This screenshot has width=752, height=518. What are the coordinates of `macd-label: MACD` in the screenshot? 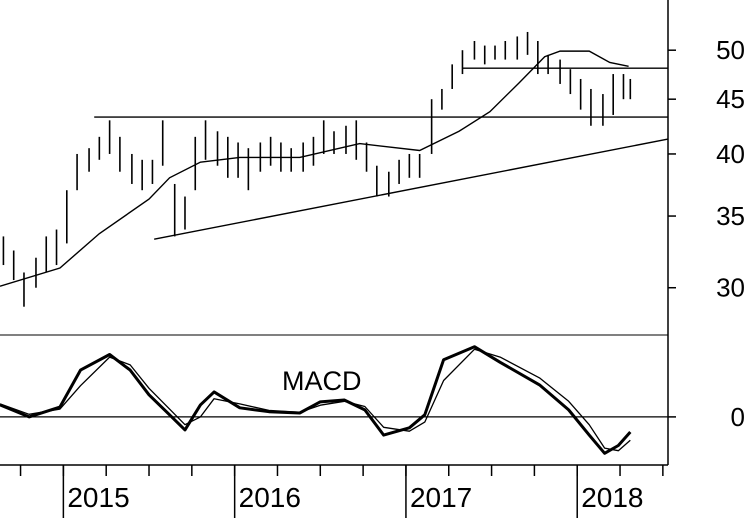 It's located at (322, 381).